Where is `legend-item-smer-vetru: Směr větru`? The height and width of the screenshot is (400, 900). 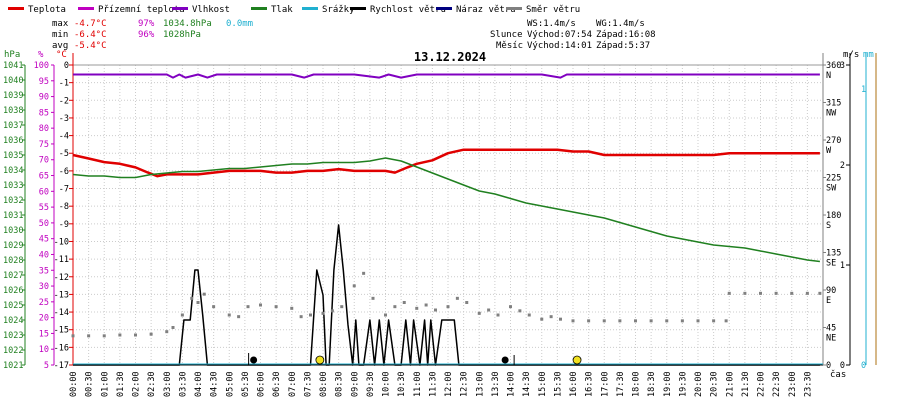 legend-item-smer-vetru: Směr větru is located at coordinates (543, 10).